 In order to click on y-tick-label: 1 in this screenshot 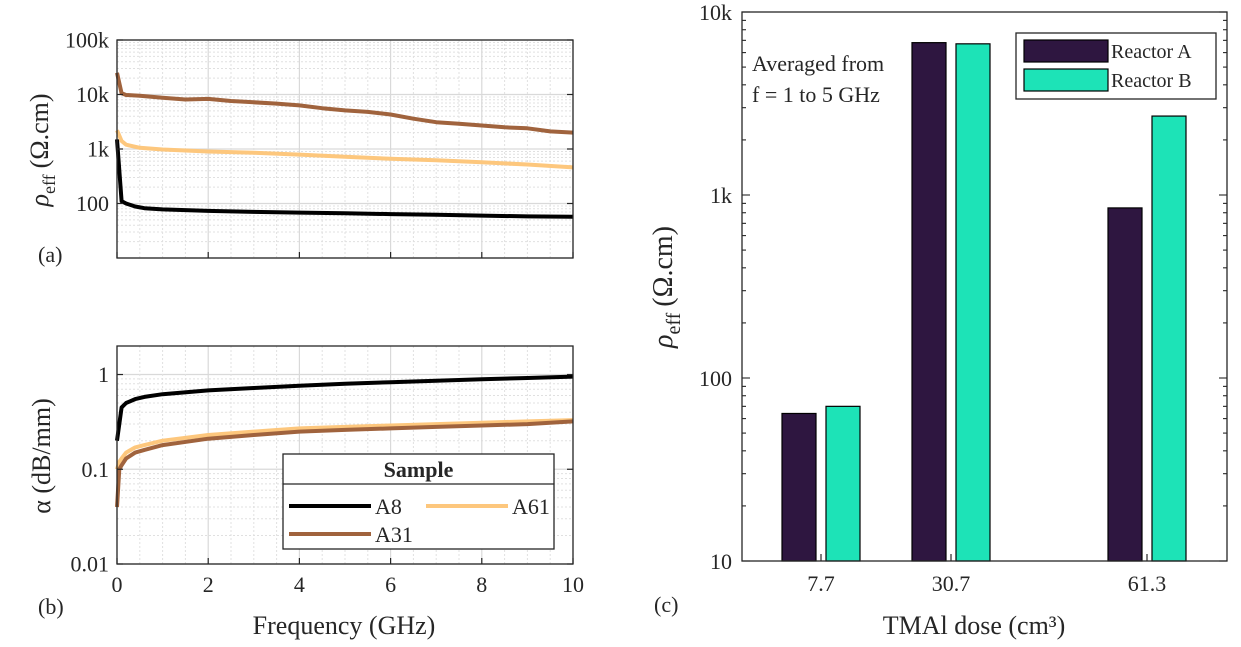, I will do `click(103, 374)`.